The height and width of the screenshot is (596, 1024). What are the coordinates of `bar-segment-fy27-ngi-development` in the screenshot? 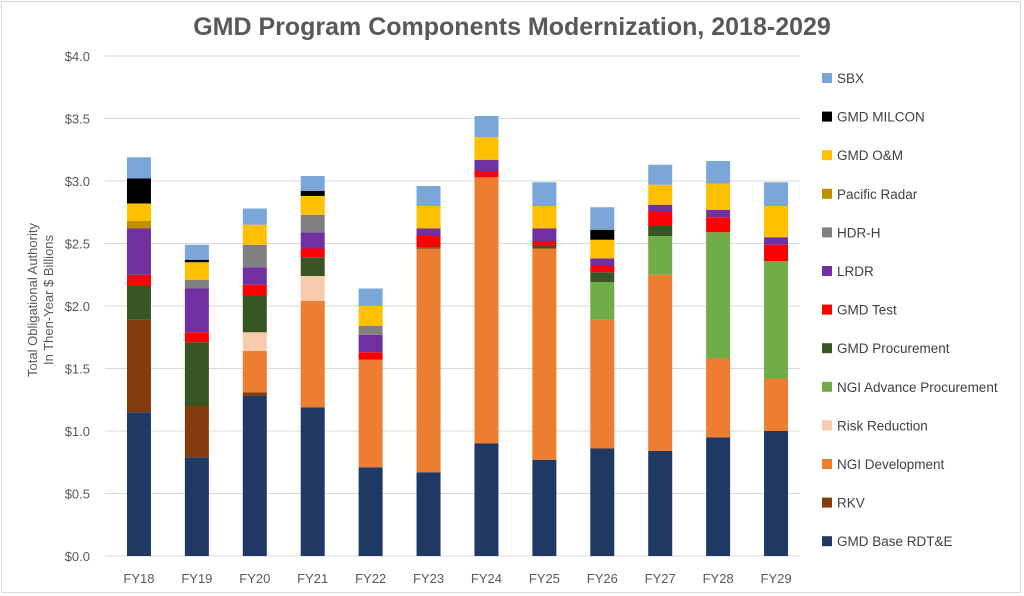 It's located at (660, 362).